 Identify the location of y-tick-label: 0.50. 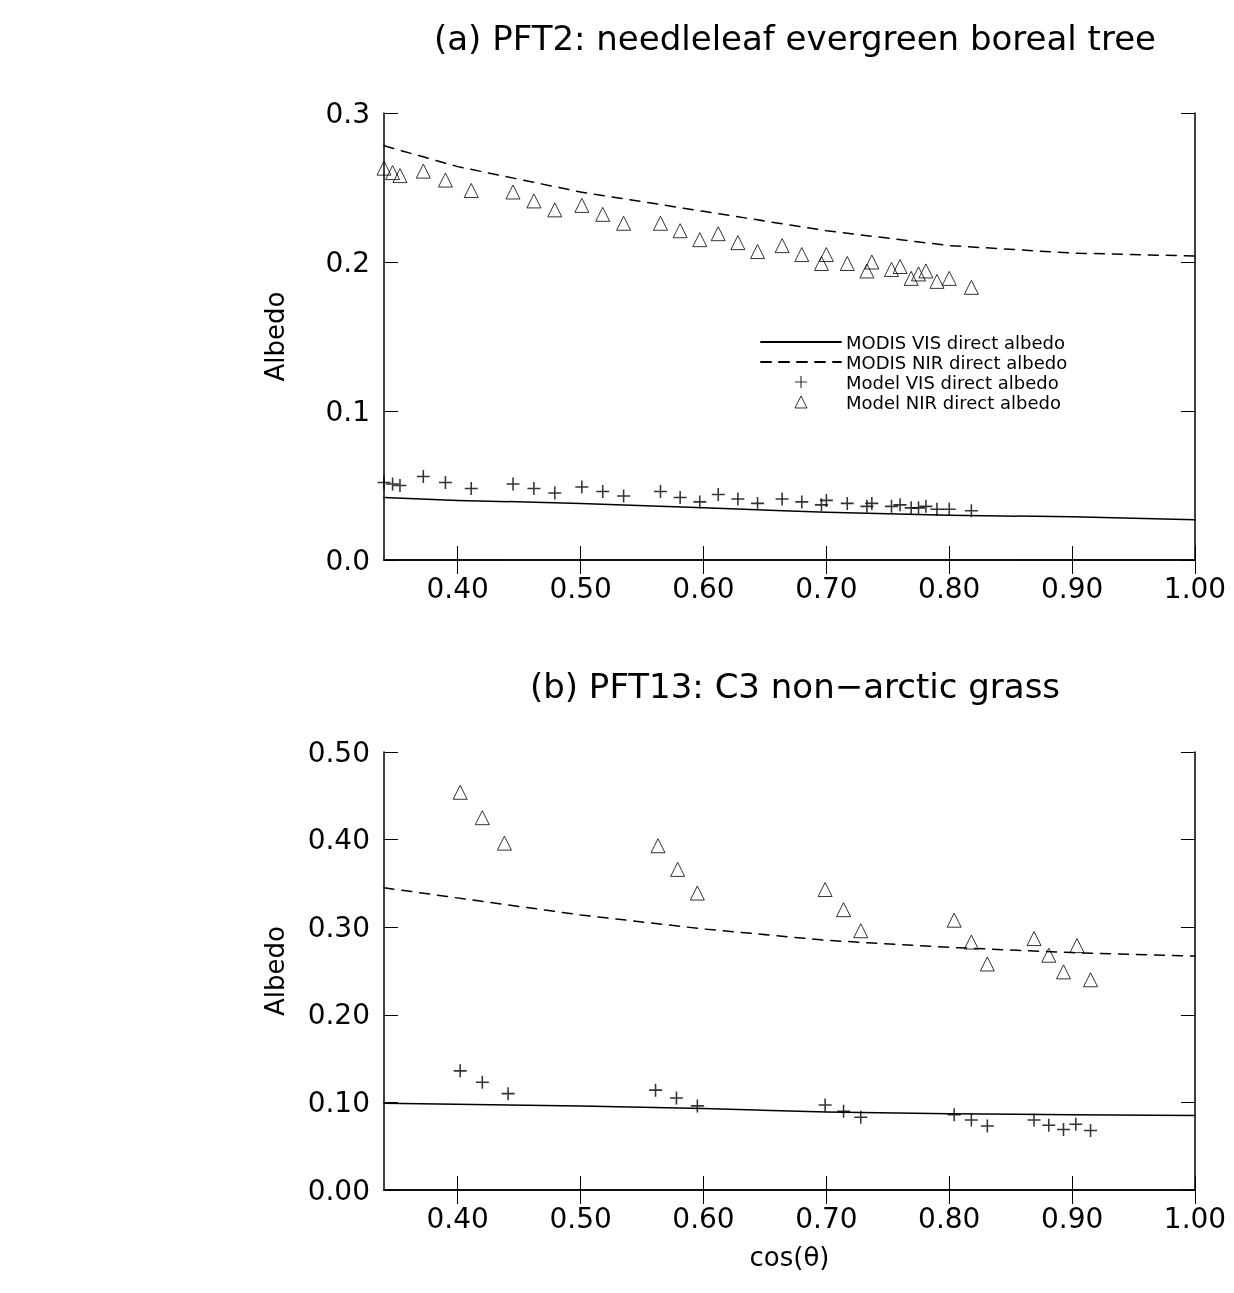
(338, 752).